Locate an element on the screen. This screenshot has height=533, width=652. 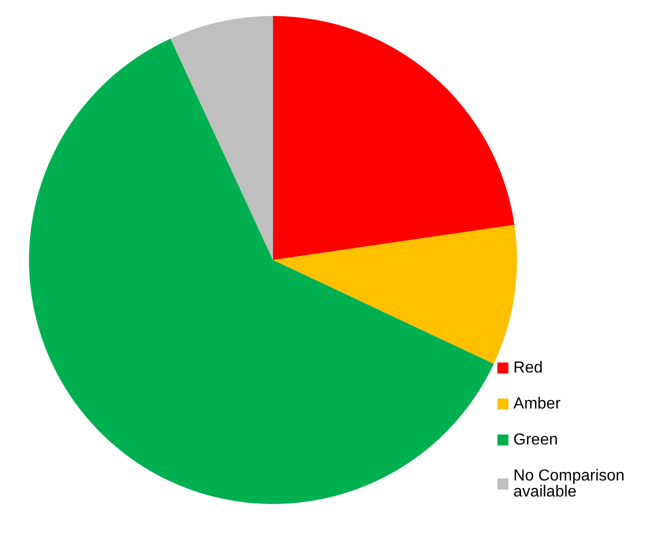
legend-label: Amber is located at coordinates (537, 404).